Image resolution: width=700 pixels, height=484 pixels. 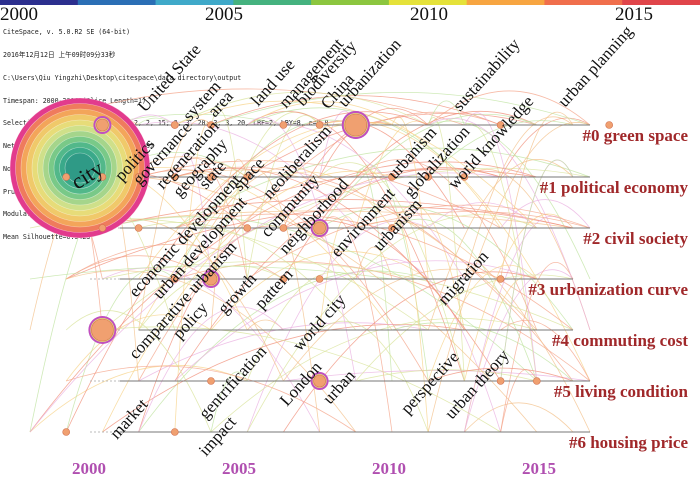 I want to click on city-ring, so click(x=80, y=168).